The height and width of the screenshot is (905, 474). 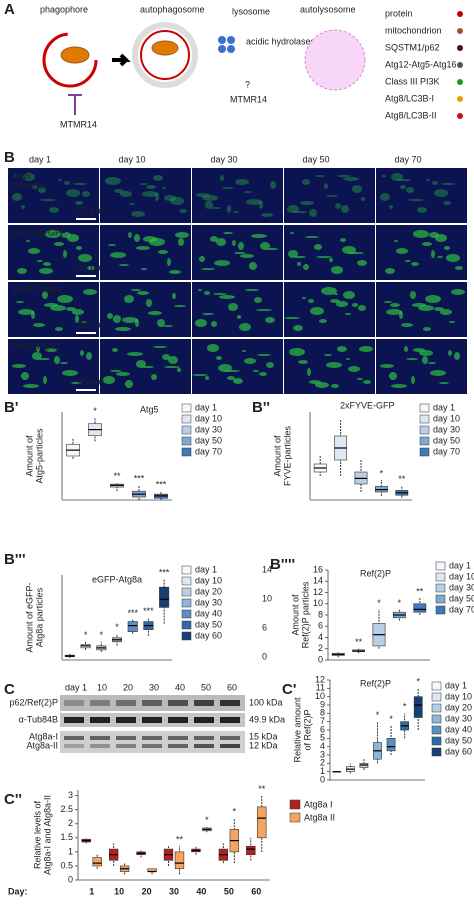 What do you see at coordinates (232, 687) in the screenshot?
I see `lane-label: 60` at bounding box center [232, 687].